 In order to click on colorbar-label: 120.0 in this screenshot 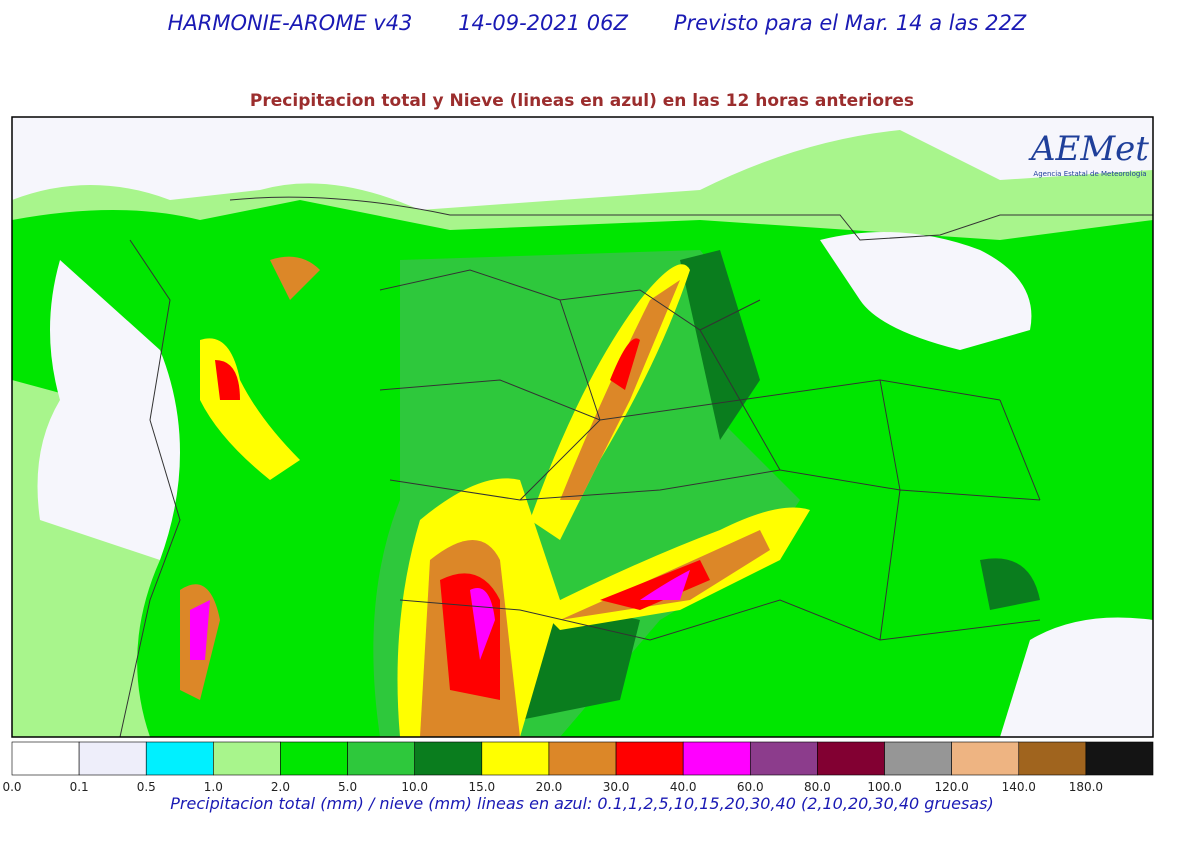, I will do `click(951, 787)`.